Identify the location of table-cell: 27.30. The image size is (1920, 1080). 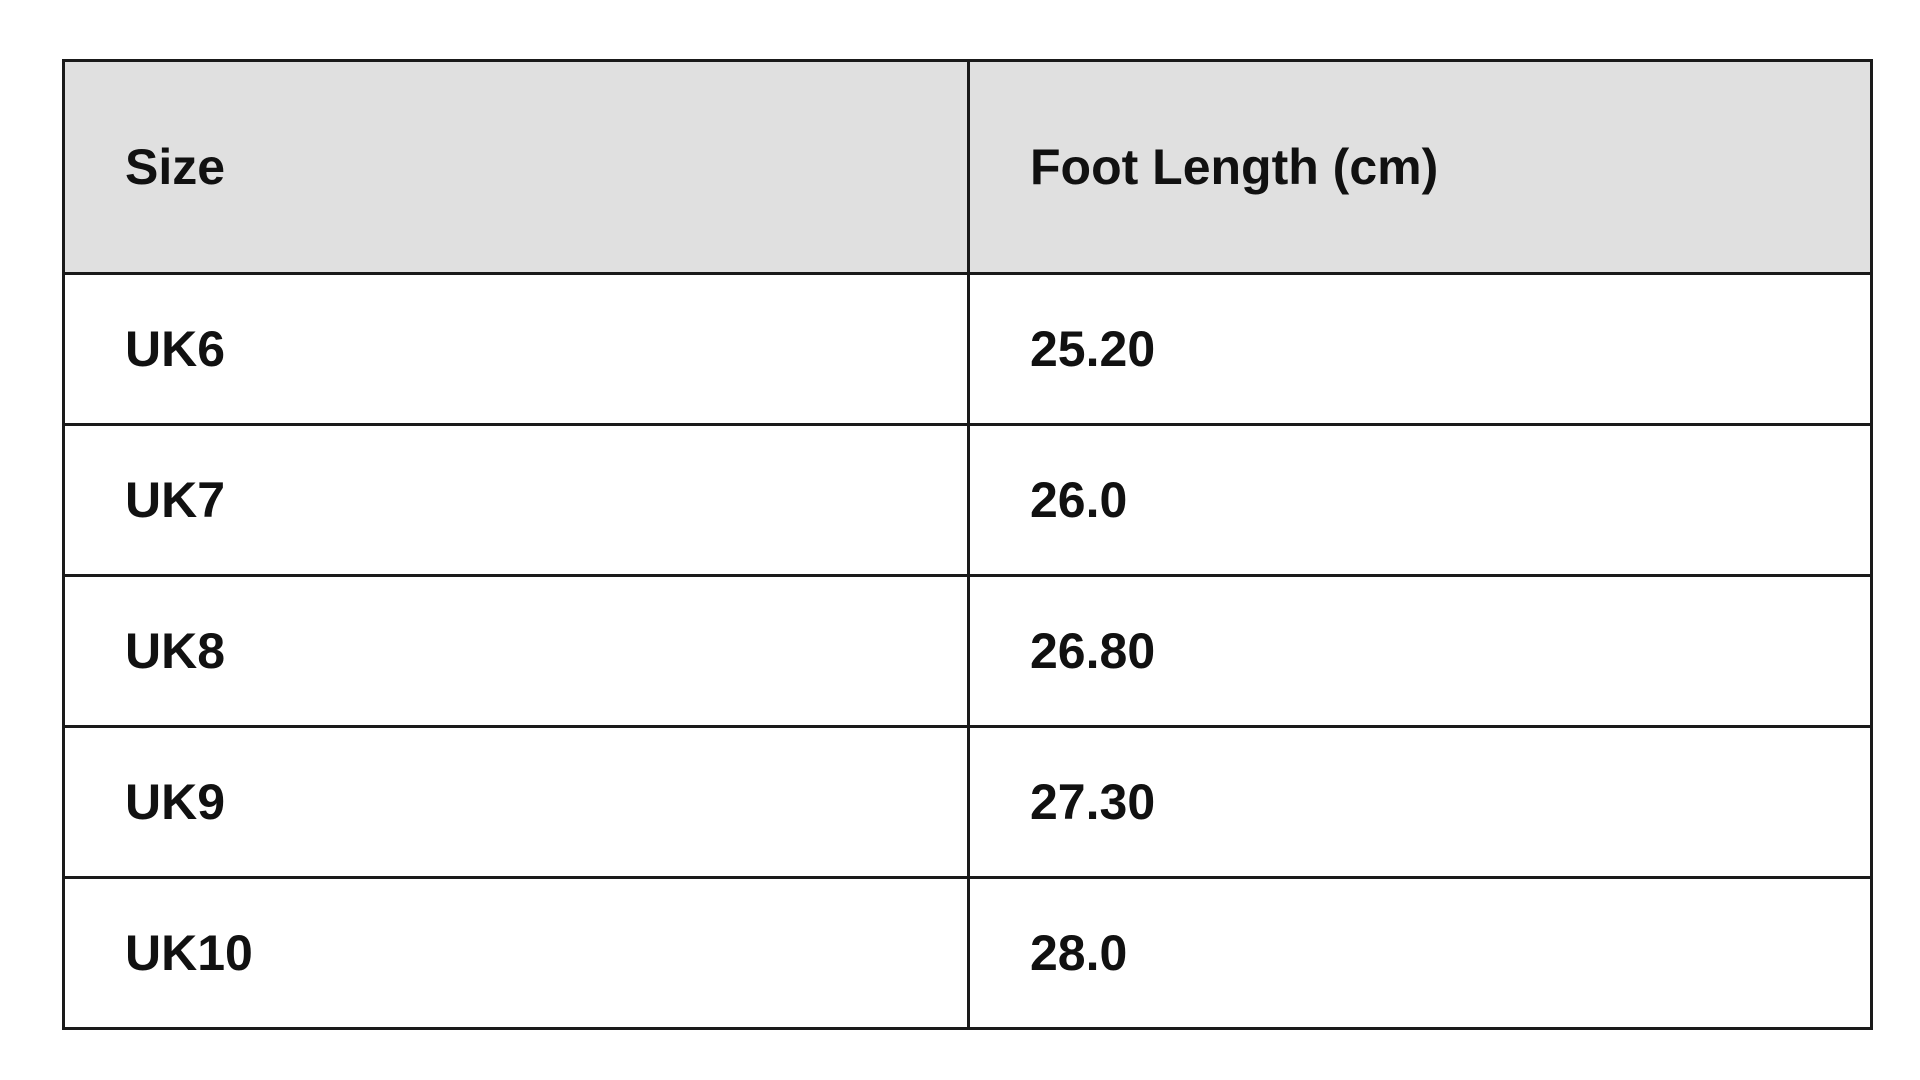
(1420, 802).